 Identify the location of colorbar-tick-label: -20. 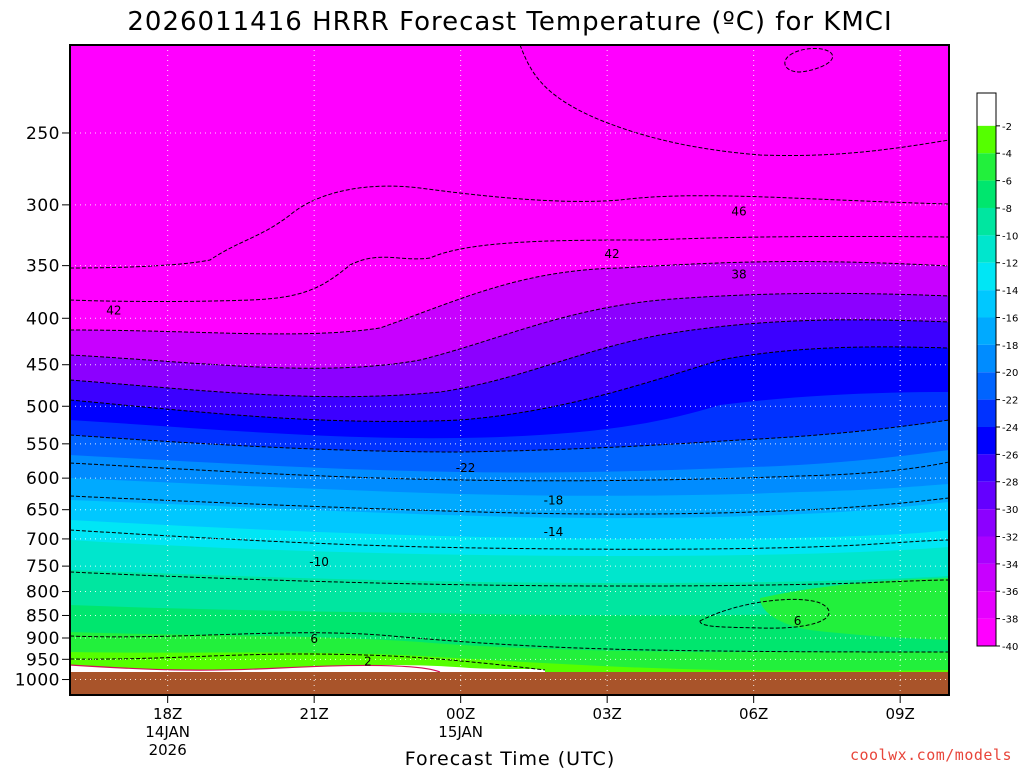
(1010, 373).